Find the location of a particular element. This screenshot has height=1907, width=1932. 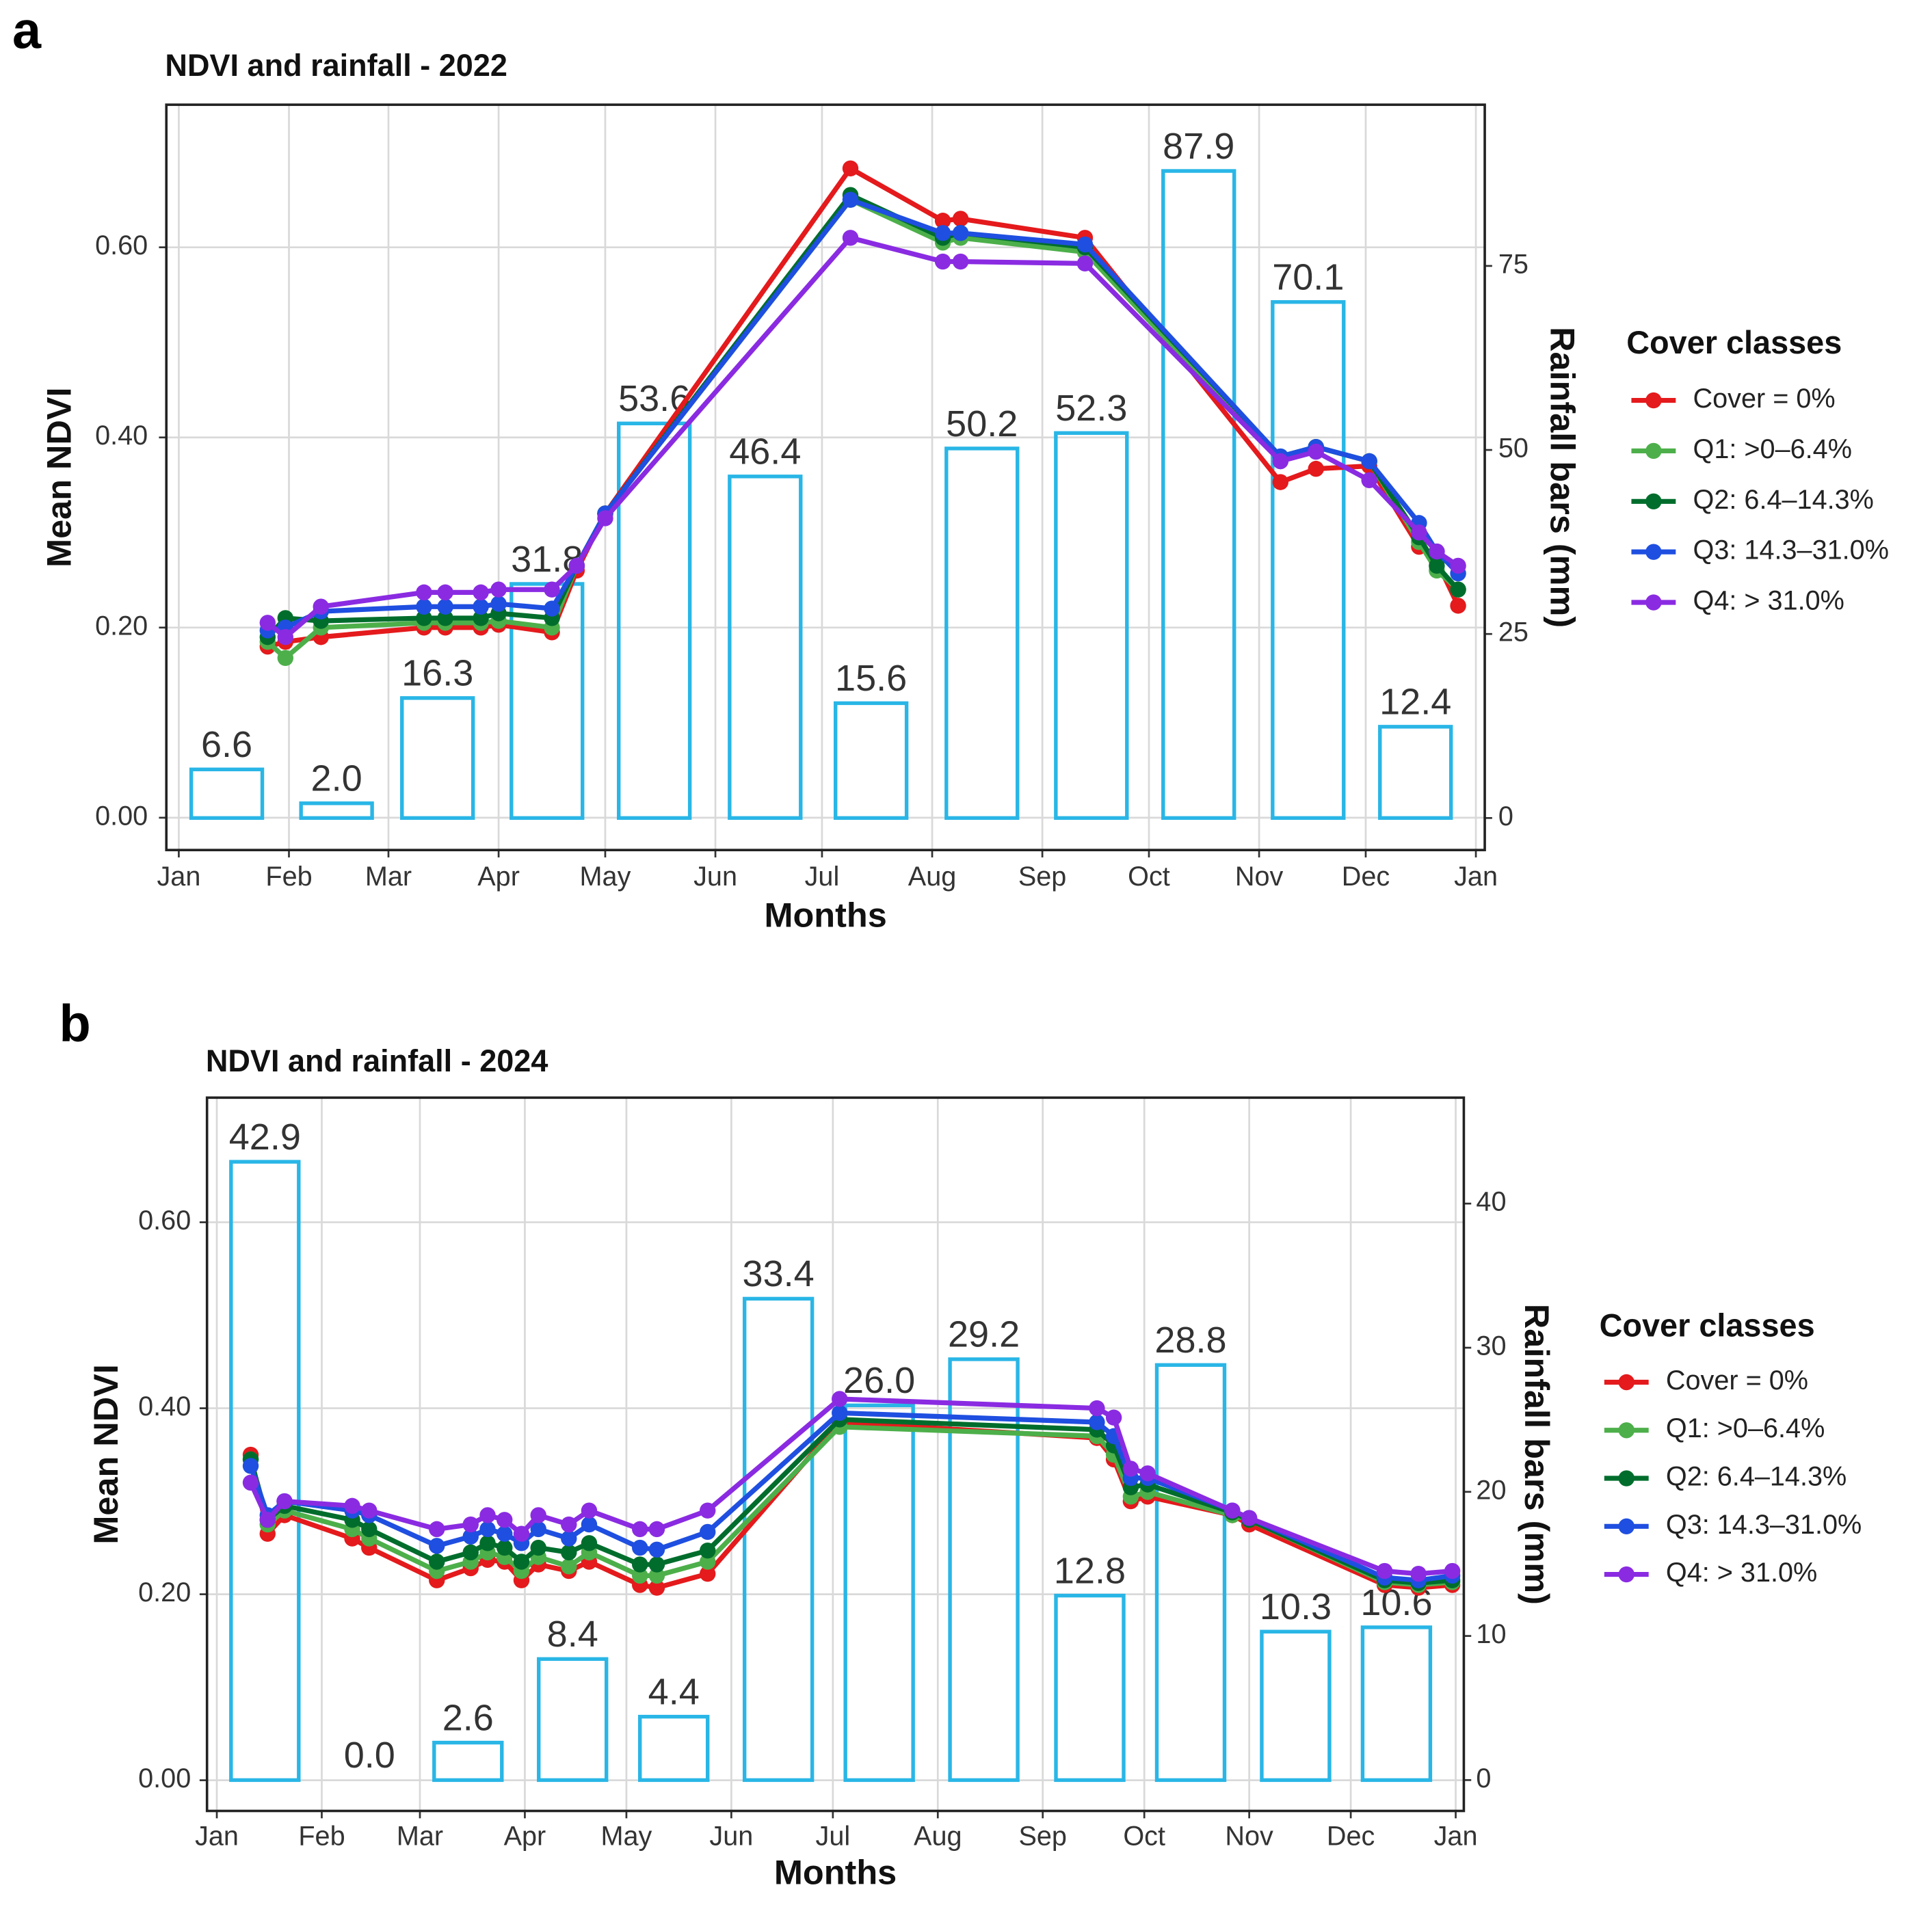

y2-axis-title: Rainfall bars (mm) is located at coordinates (1537, 1454).